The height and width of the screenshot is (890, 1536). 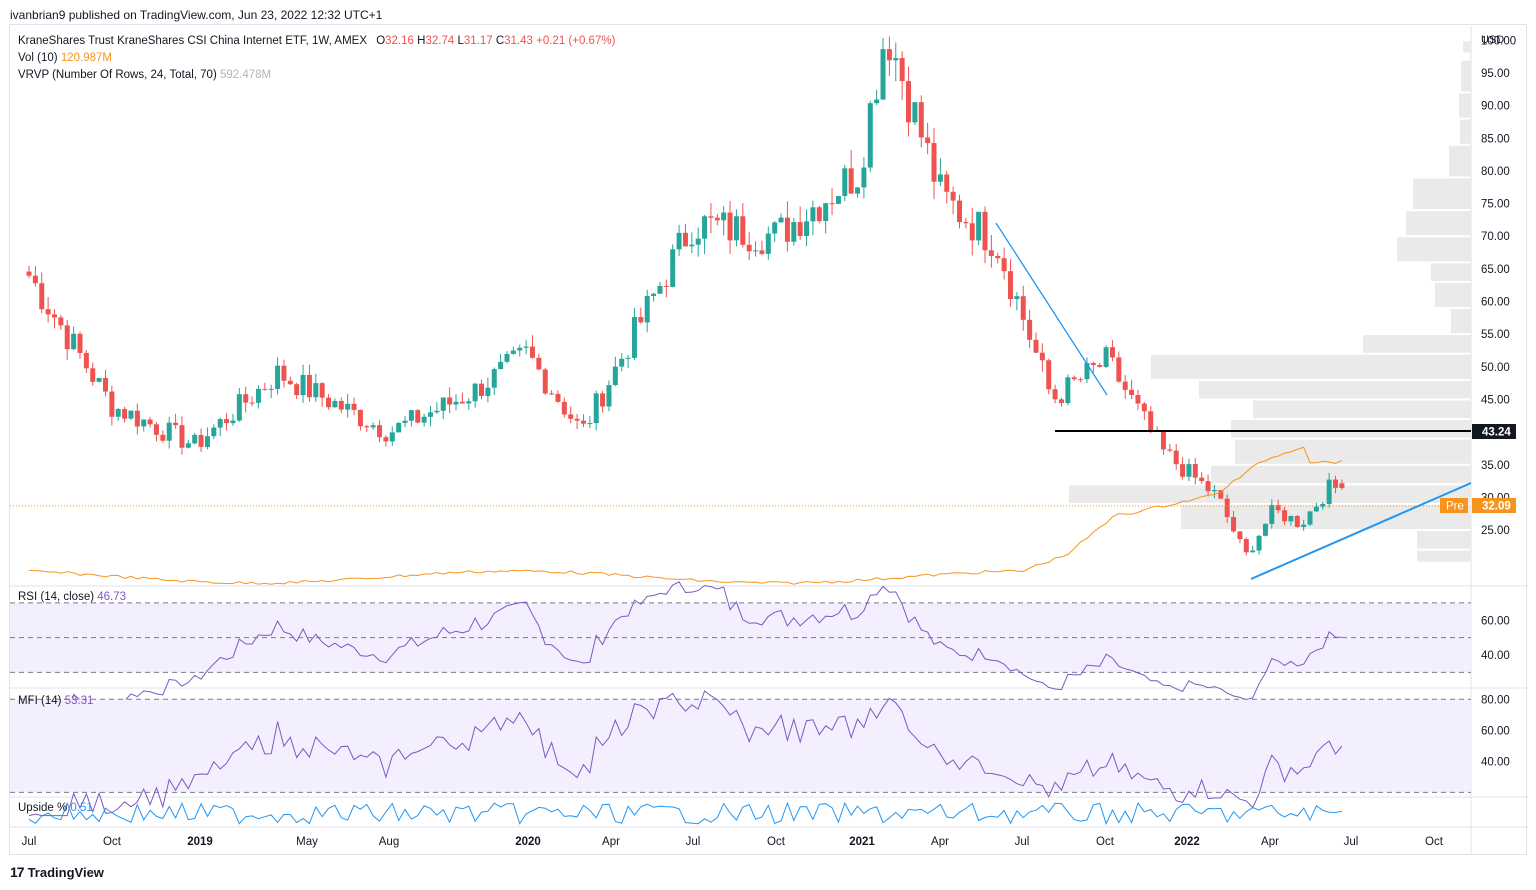 I want to click on legend-mfi-row: MFI (14) 53.31, so click(x=55, y=701).